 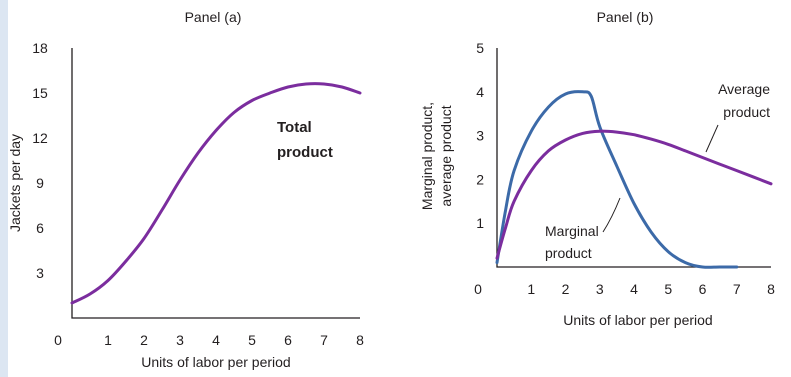 What do you see at coordinates (624, 289) in the screenshot?
I see `panel-b-x-ticks: 0 1 2 3 4 5 6 7 8` at bounding box center [624, 289].